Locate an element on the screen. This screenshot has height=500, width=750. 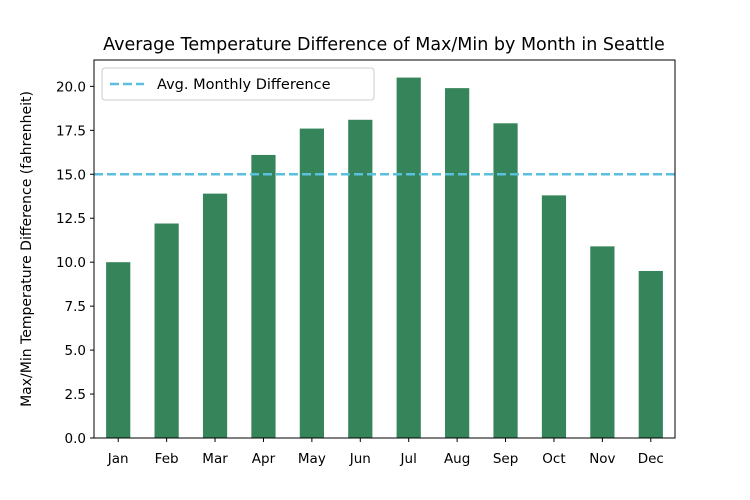
bar-jan is located at coordinates (118, 350).